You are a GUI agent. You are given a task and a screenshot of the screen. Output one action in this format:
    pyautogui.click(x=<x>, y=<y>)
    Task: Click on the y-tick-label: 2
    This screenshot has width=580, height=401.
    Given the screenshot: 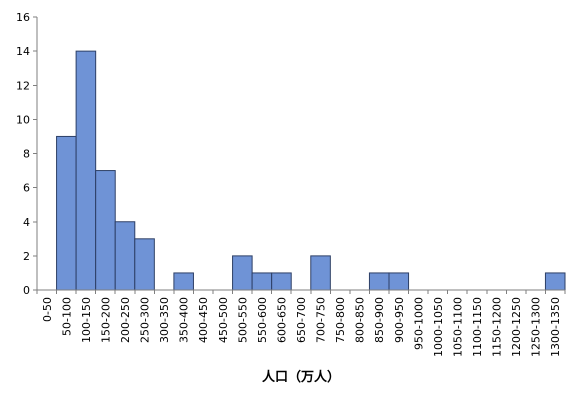 What is the action you would take?
    pyautogui.click(x=26, y=256)
    